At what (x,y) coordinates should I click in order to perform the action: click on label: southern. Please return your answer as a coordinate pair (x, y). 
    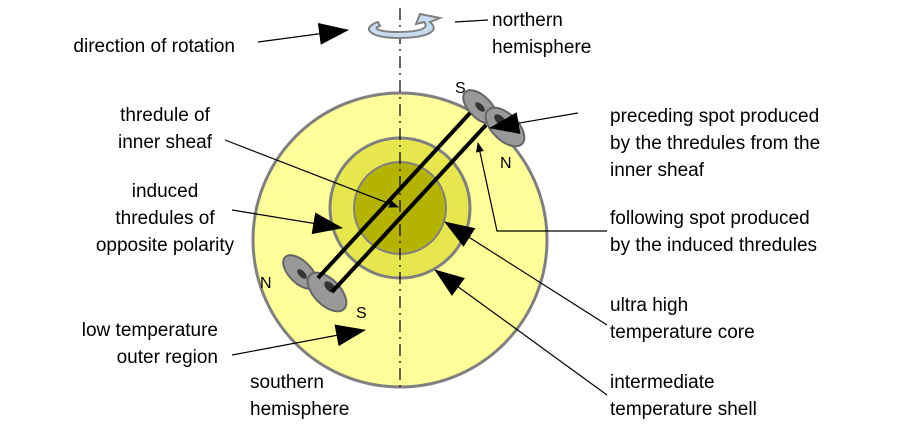
    Looking at the image, I should click on (287, 382).